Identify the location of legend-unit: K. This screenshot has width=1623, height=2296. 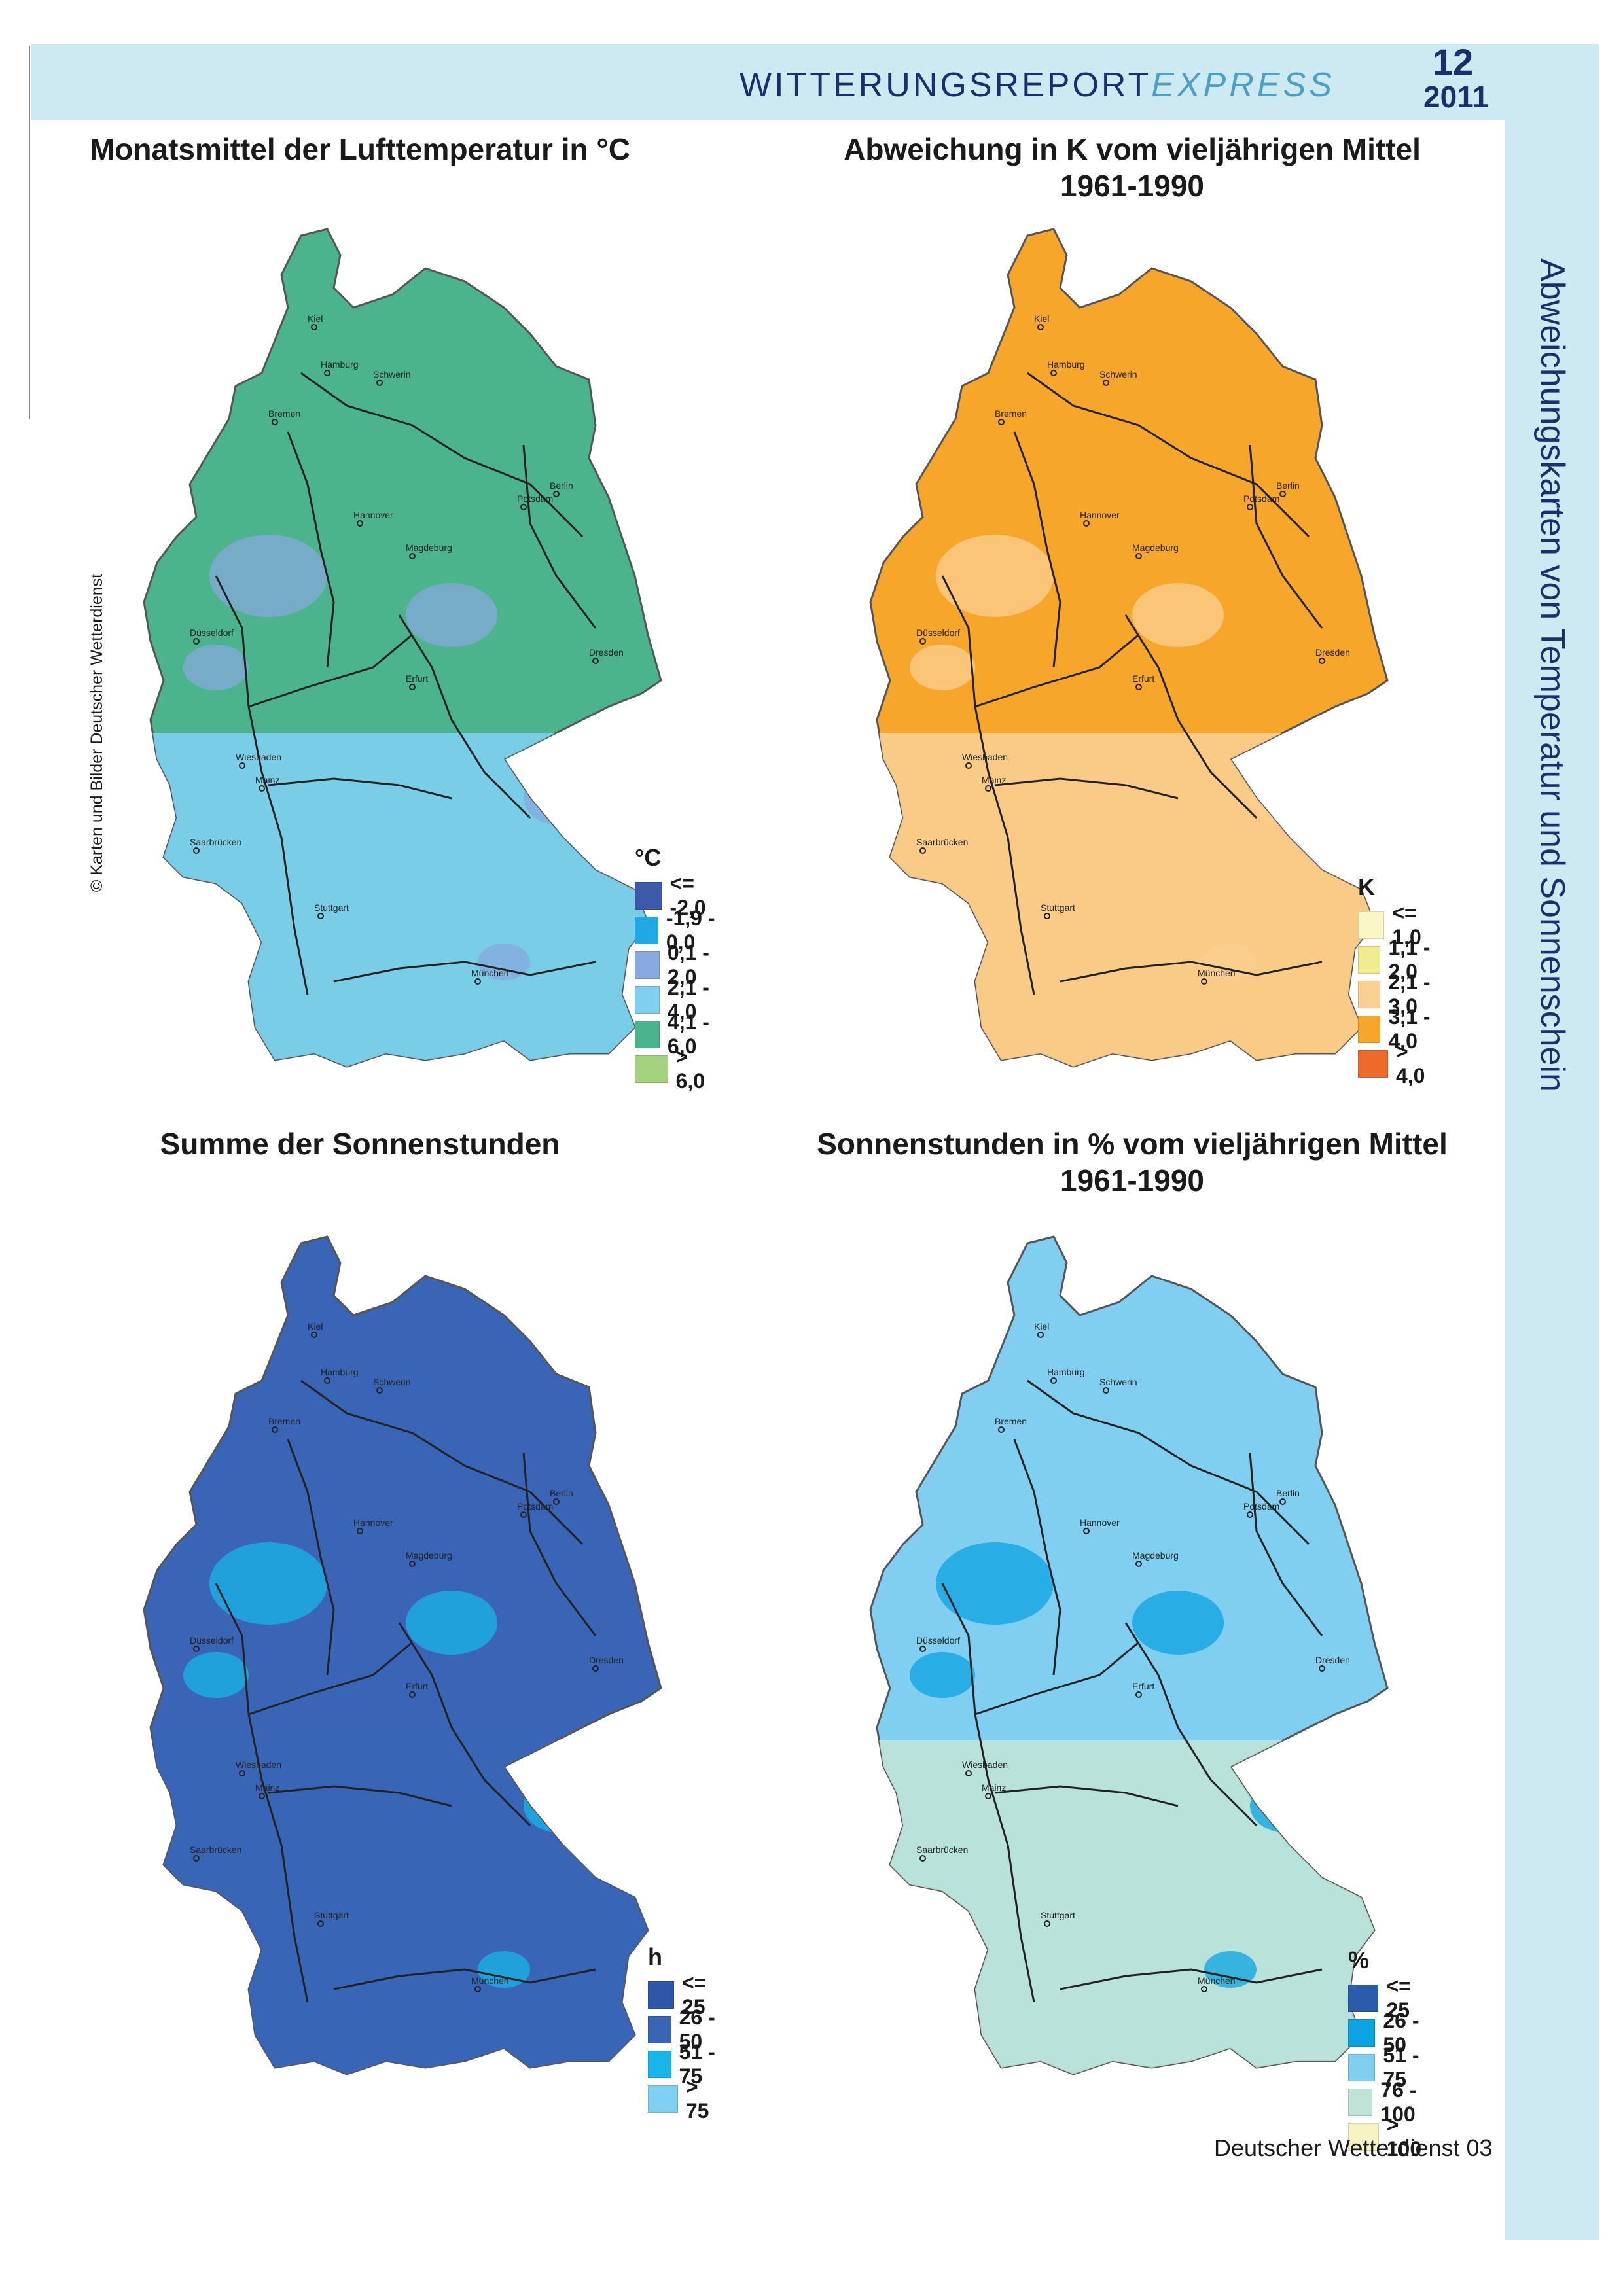
(1366, 887).